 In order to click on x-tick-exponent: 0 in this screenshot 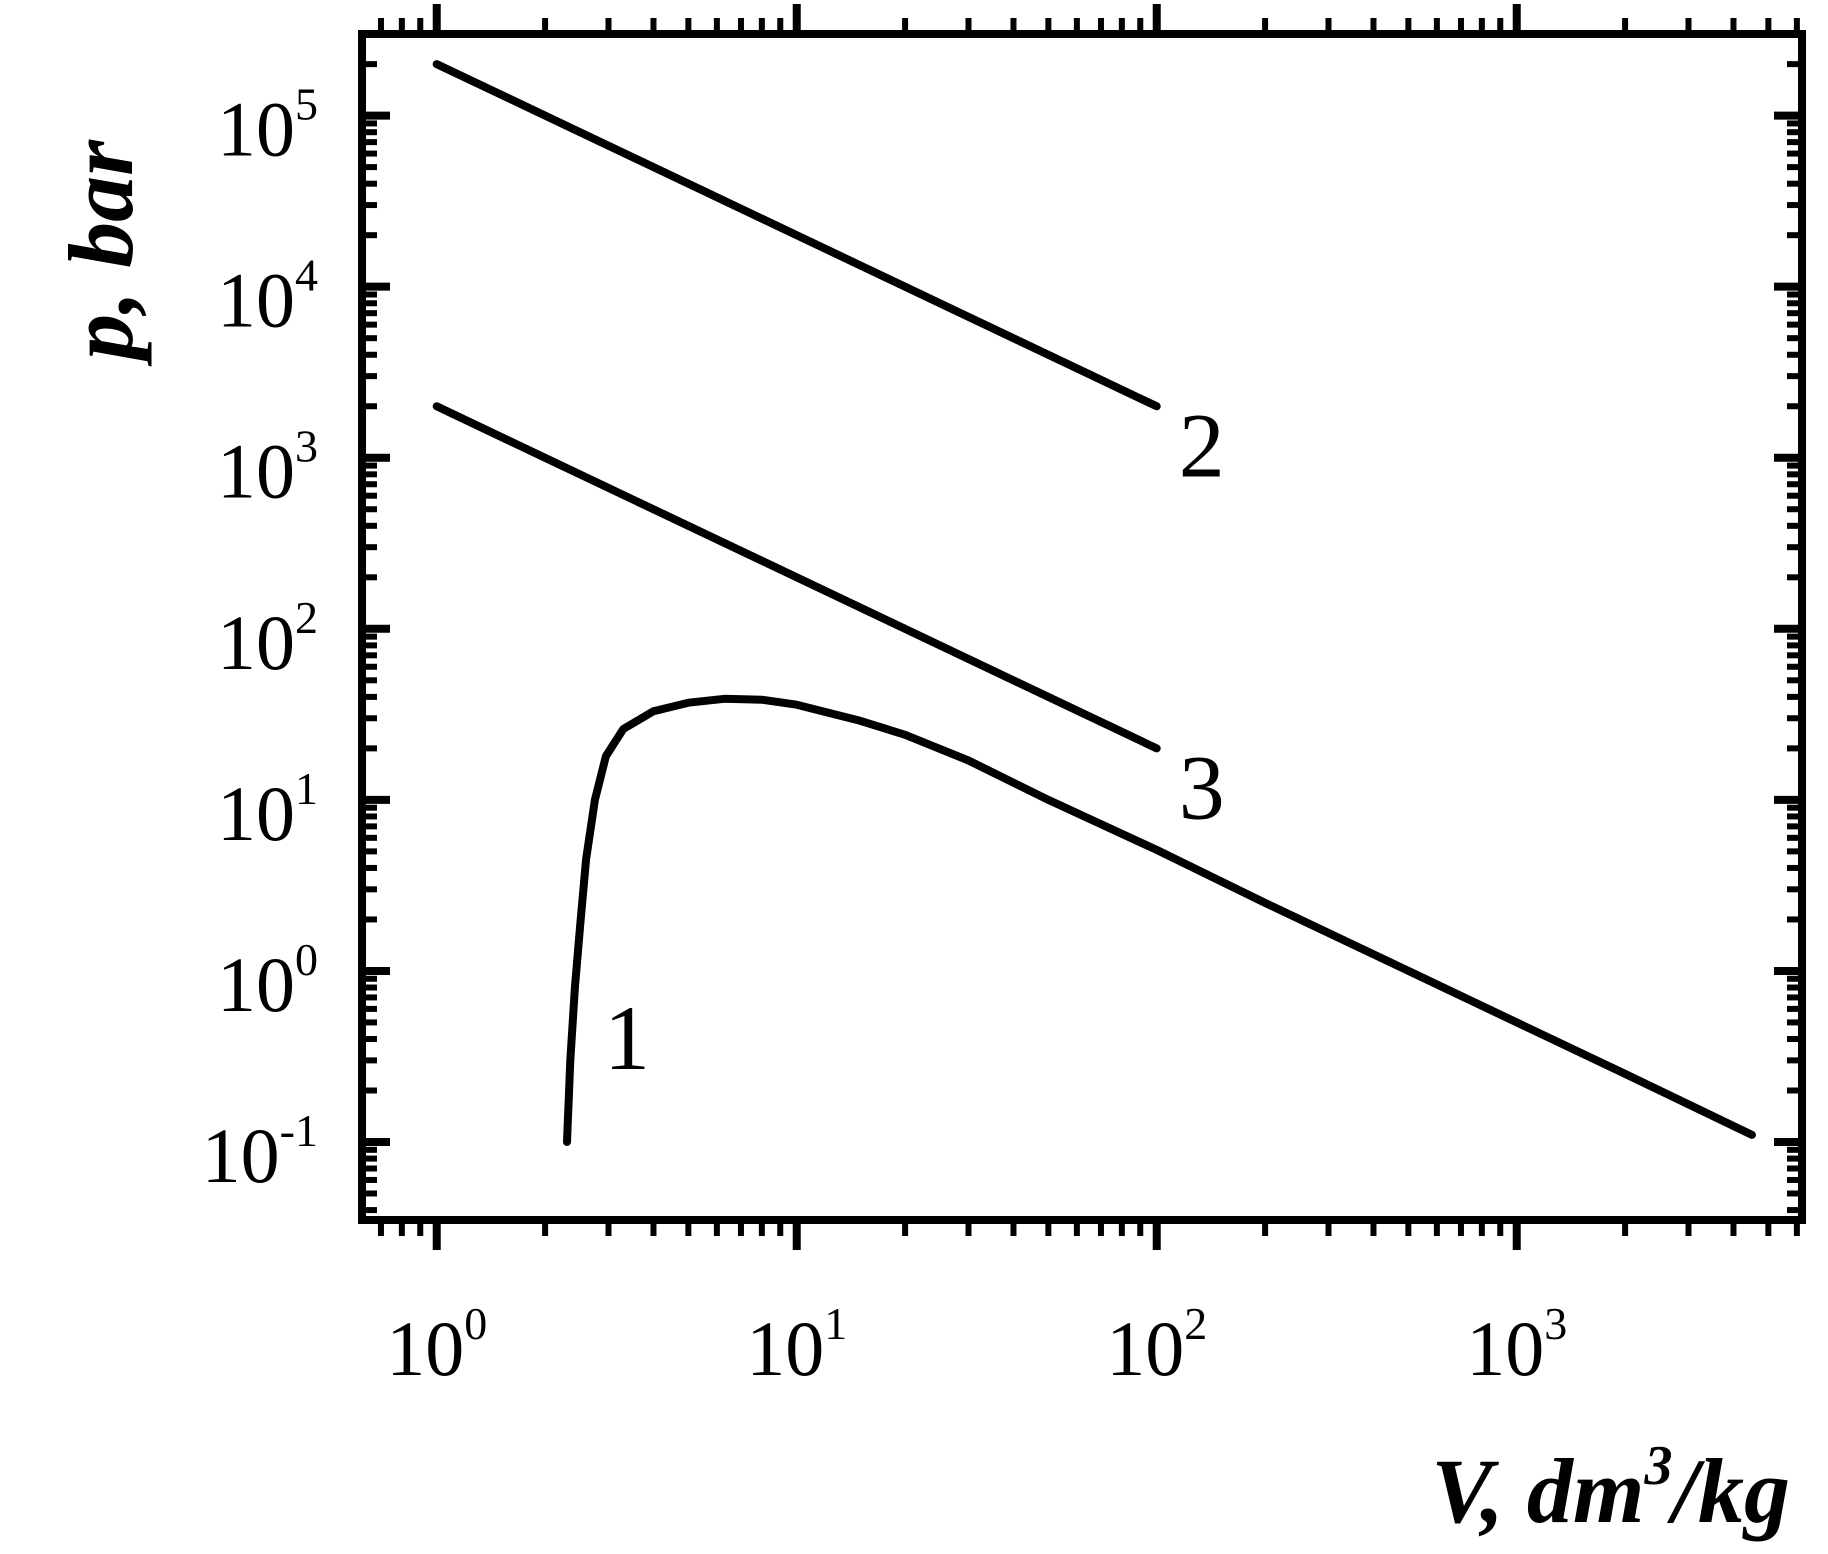, I will do `click(475, 1323)`.